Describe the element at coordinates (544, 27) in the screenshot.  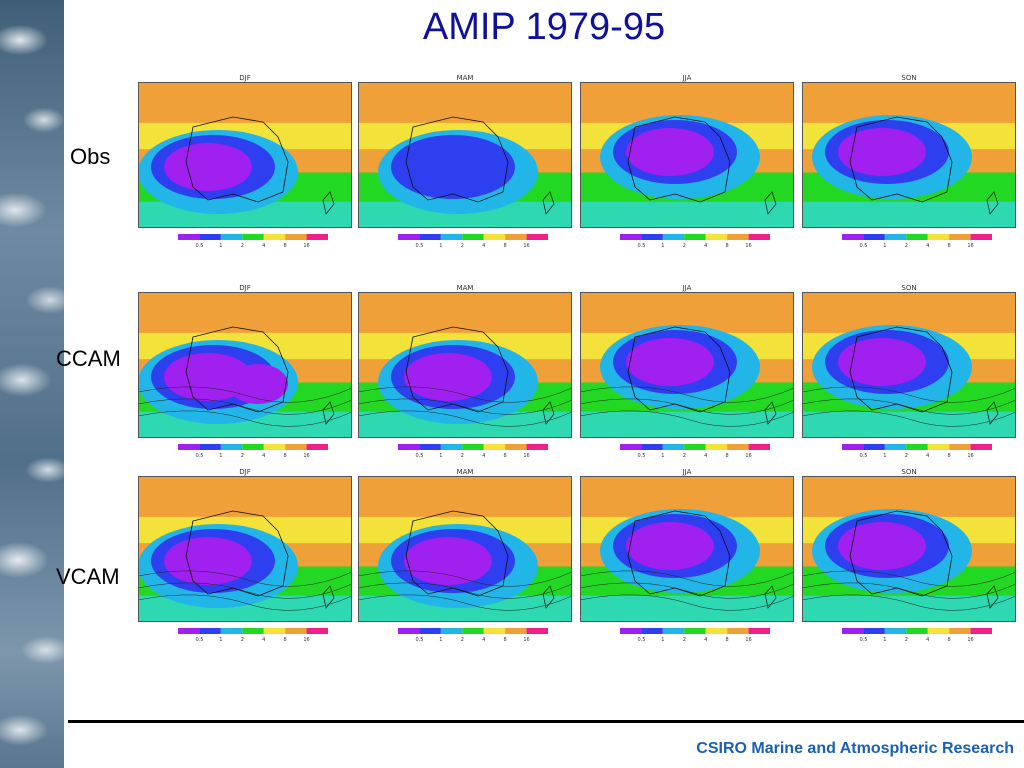
I see `slide-title: AMIP 1979-95` at that location.